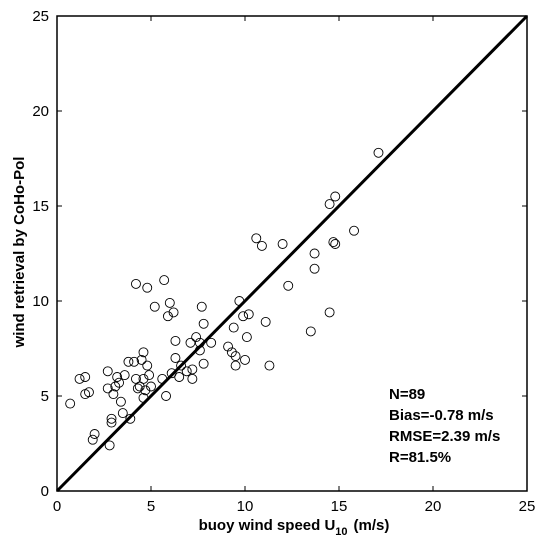 The height and width of the screenshot is (555, 549). What do you see at coordinates (267, 525) in the screenshot?
I see `x-axis-label-main: buoy wind speed U` at bounding box center [267, 525].